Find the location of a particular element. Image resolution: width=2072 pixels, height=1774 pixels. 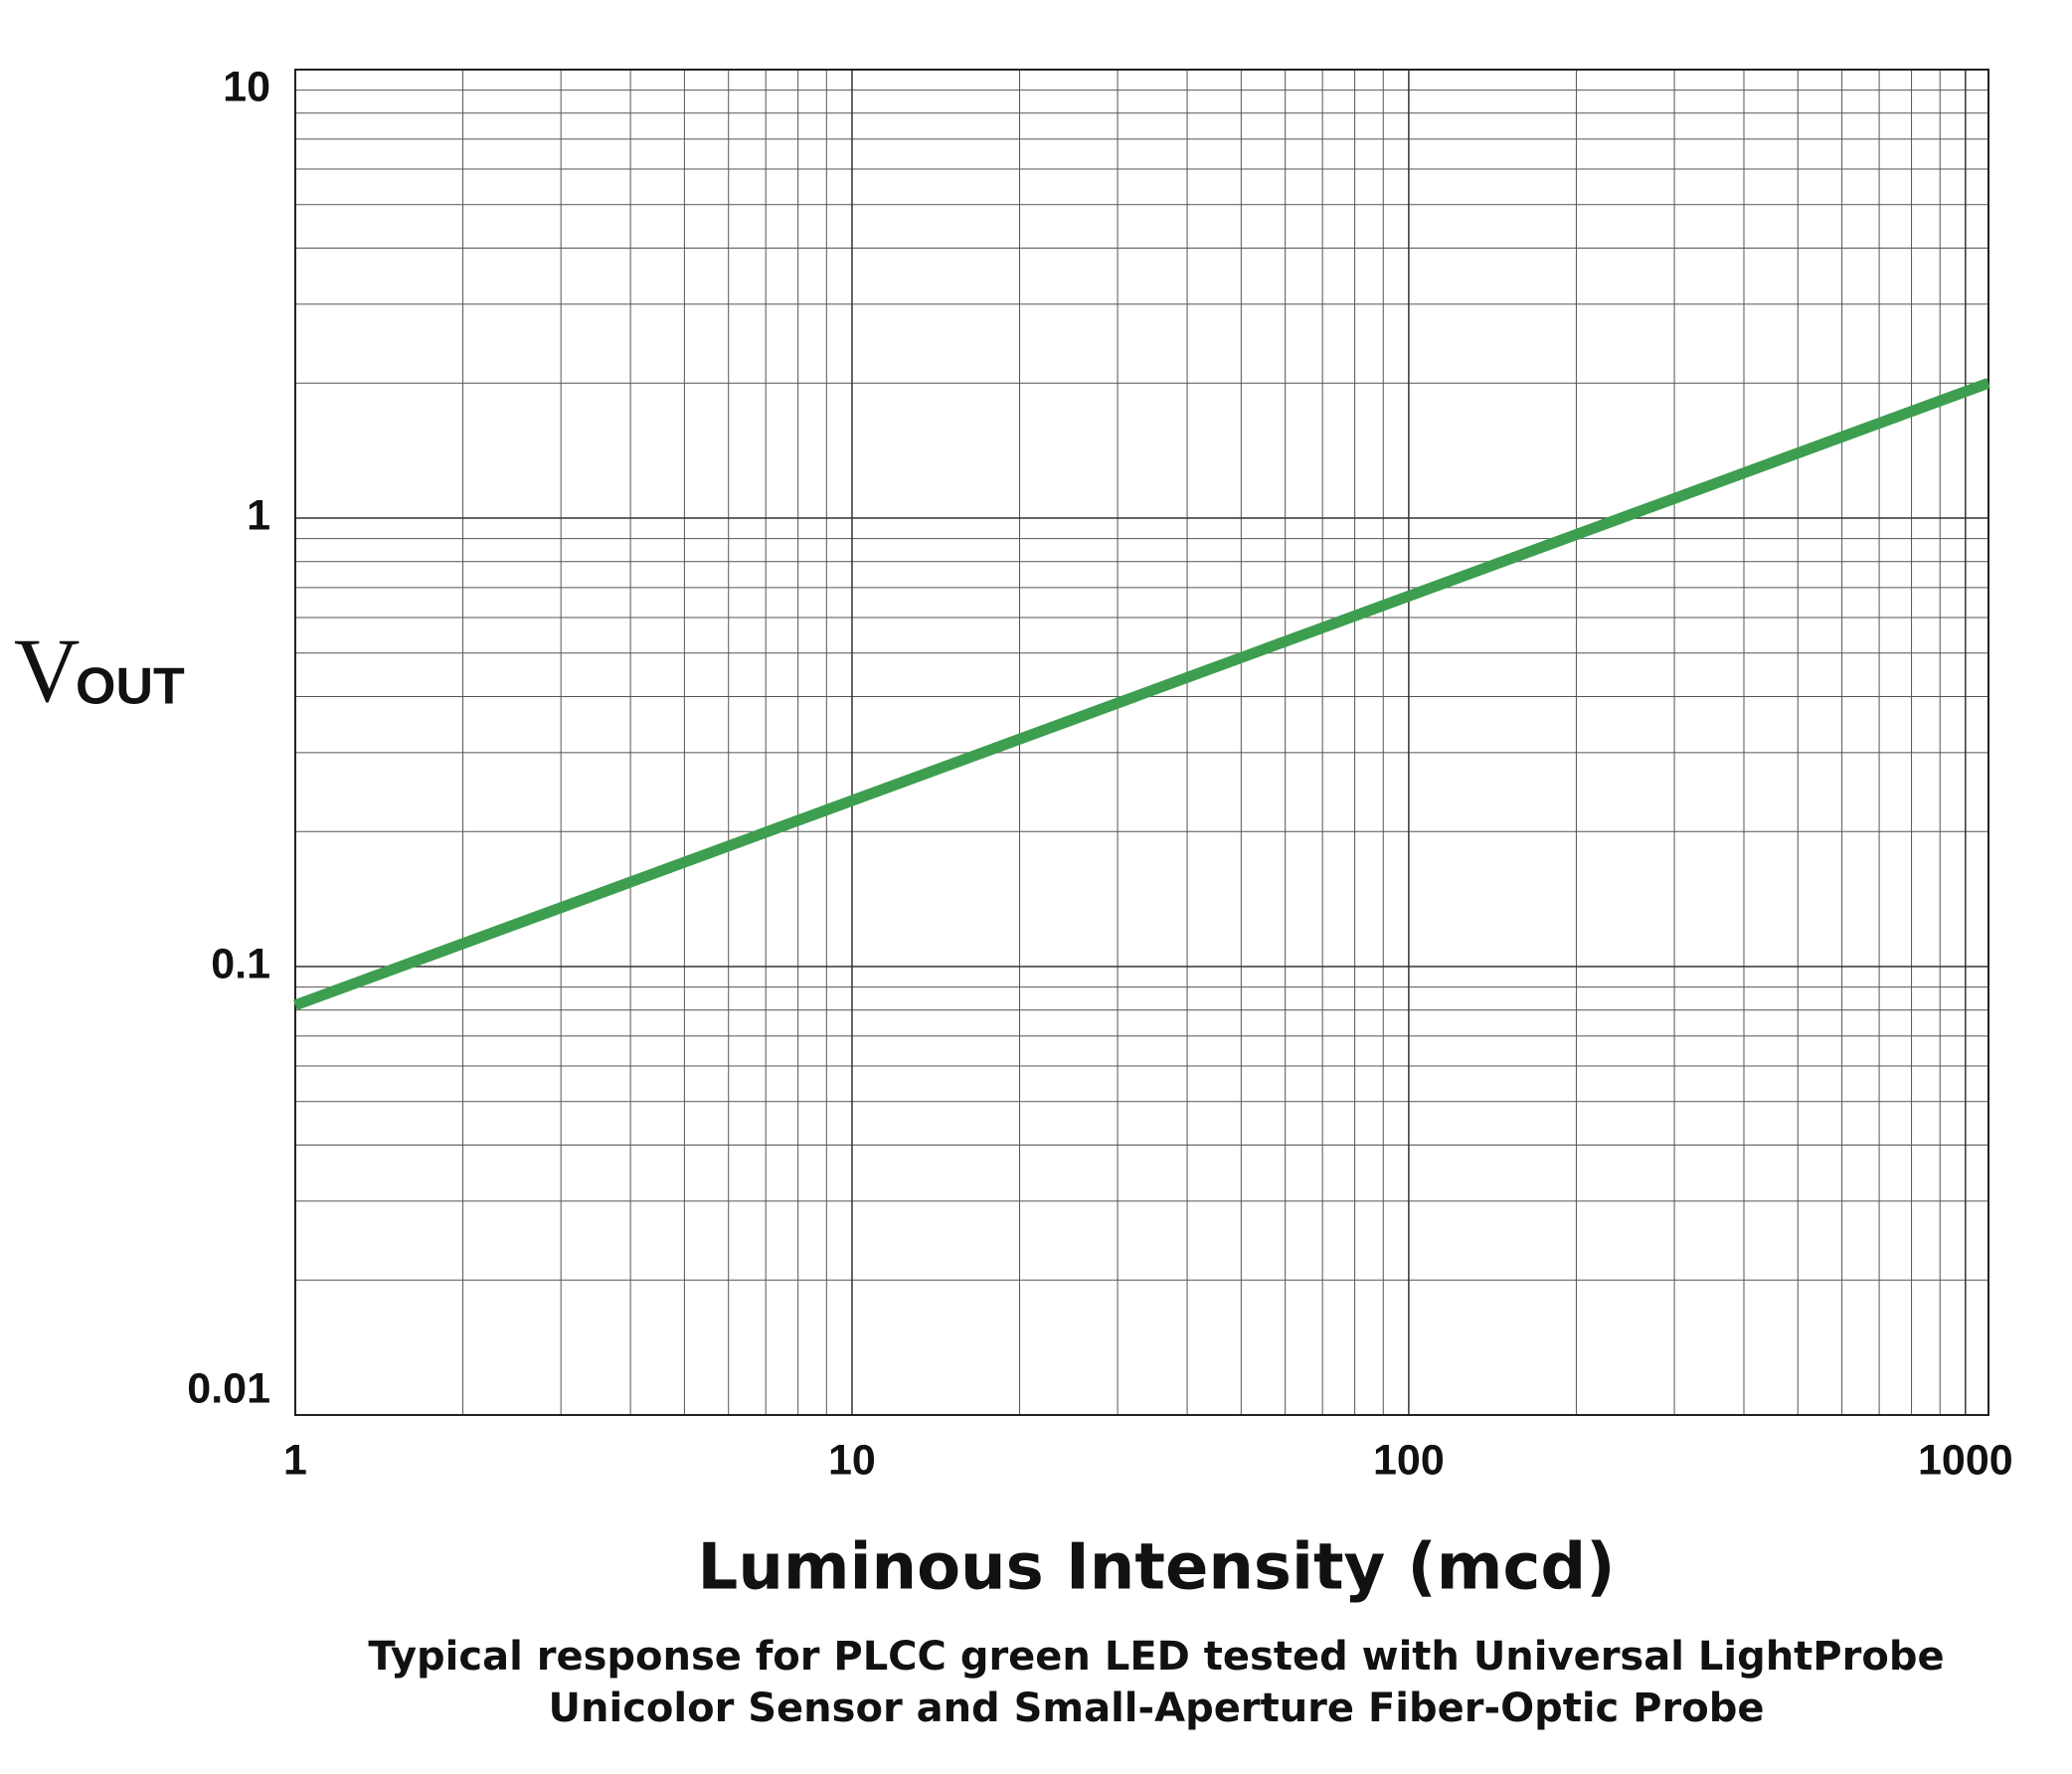

y-axis-label-subscript: OUT is located at coordinates (130, 687).